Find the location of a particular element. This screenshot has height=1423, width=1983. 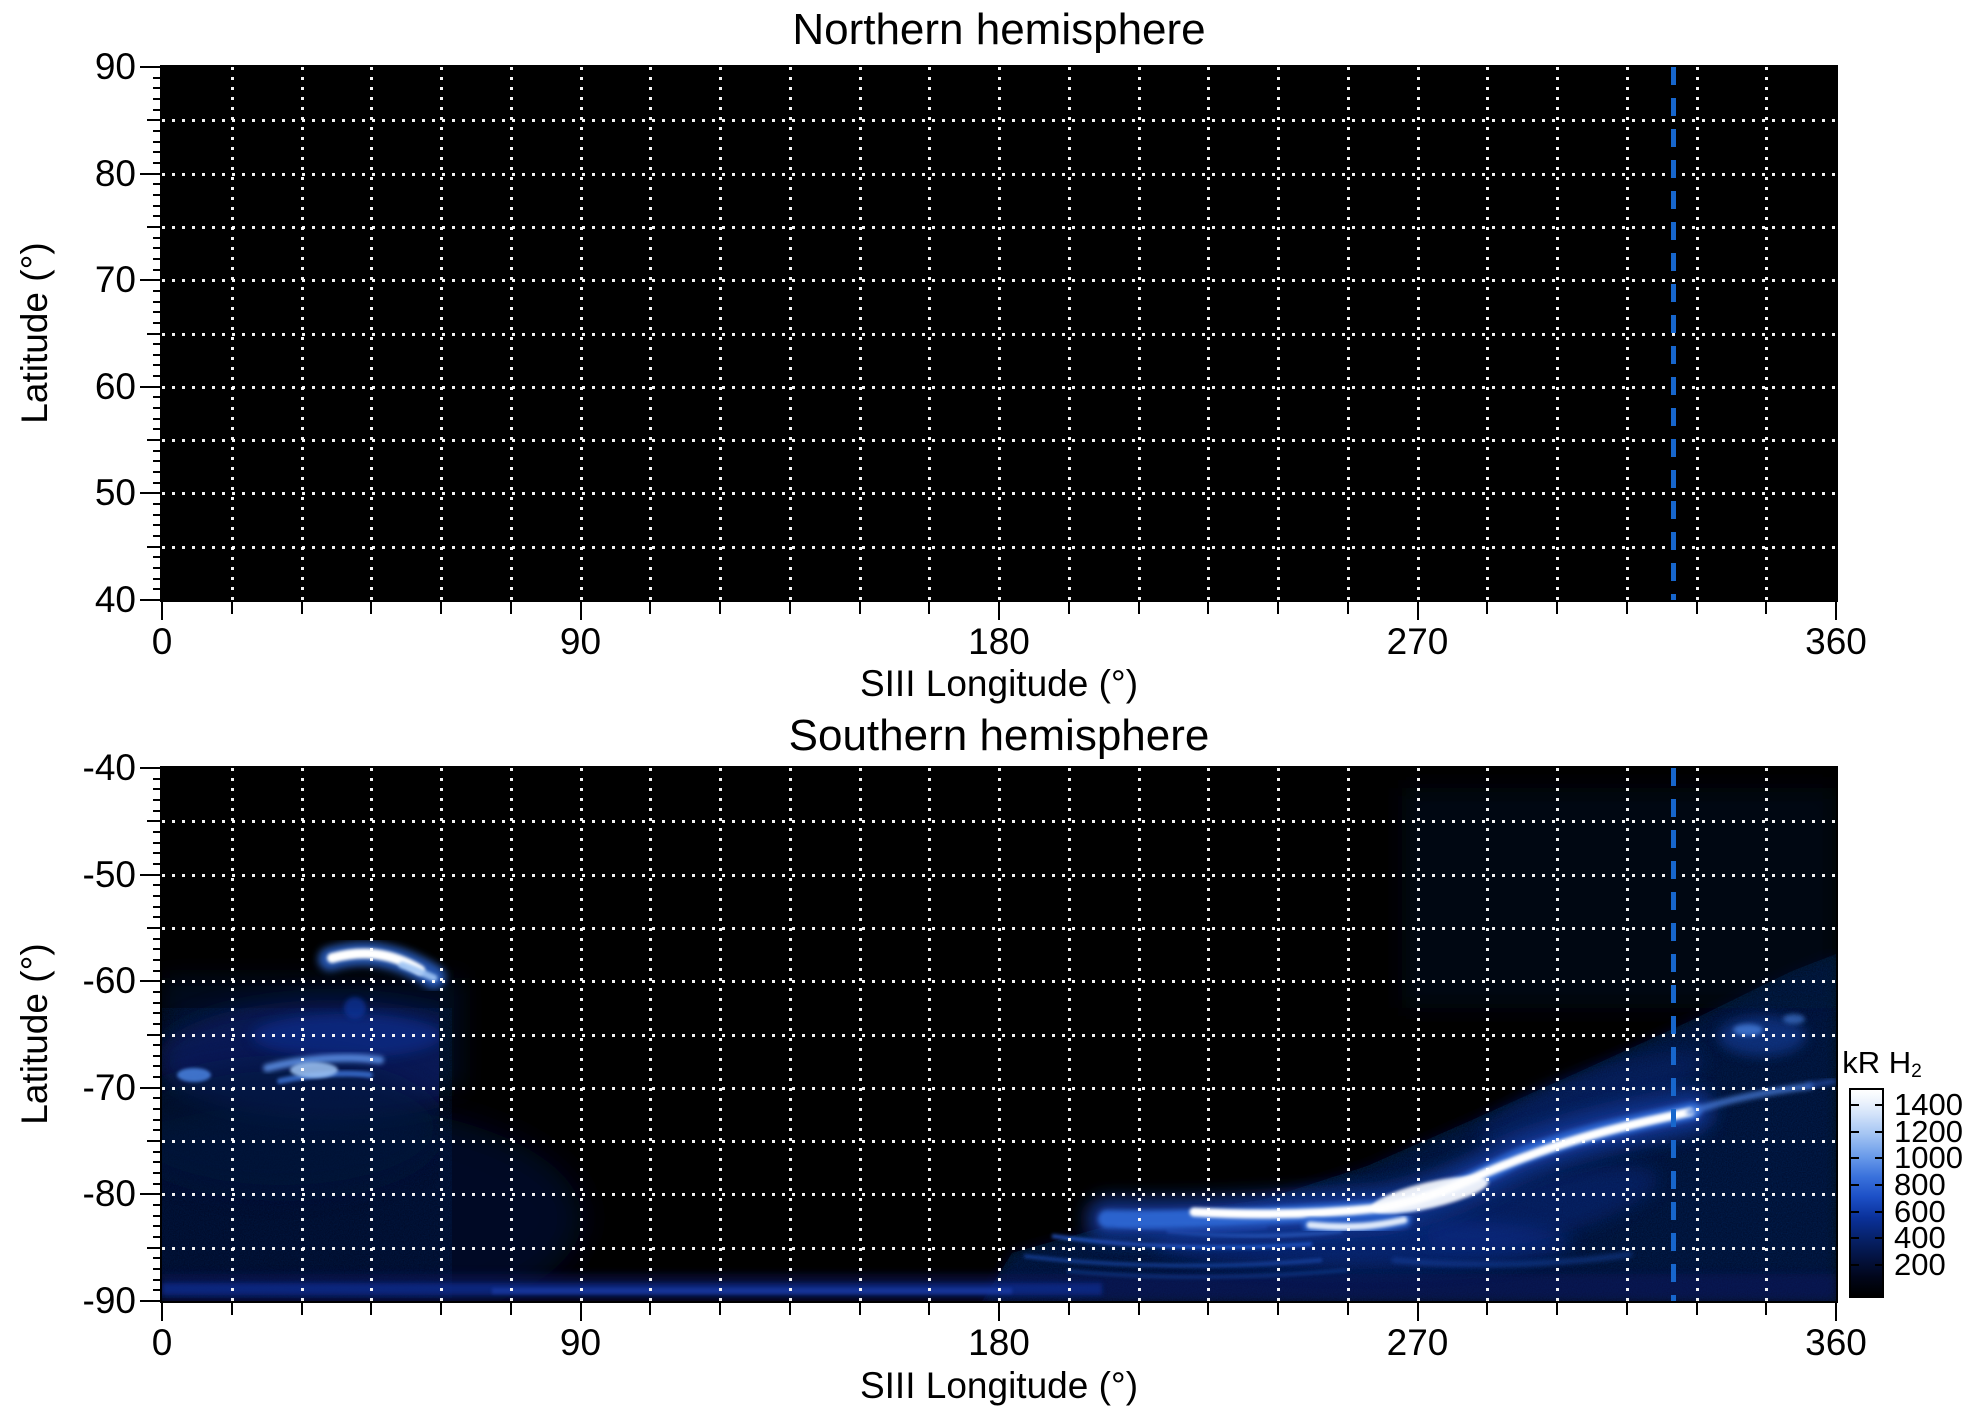

southern-y-axis-title: Latitude (°) is located at coordinates (34, 1034).